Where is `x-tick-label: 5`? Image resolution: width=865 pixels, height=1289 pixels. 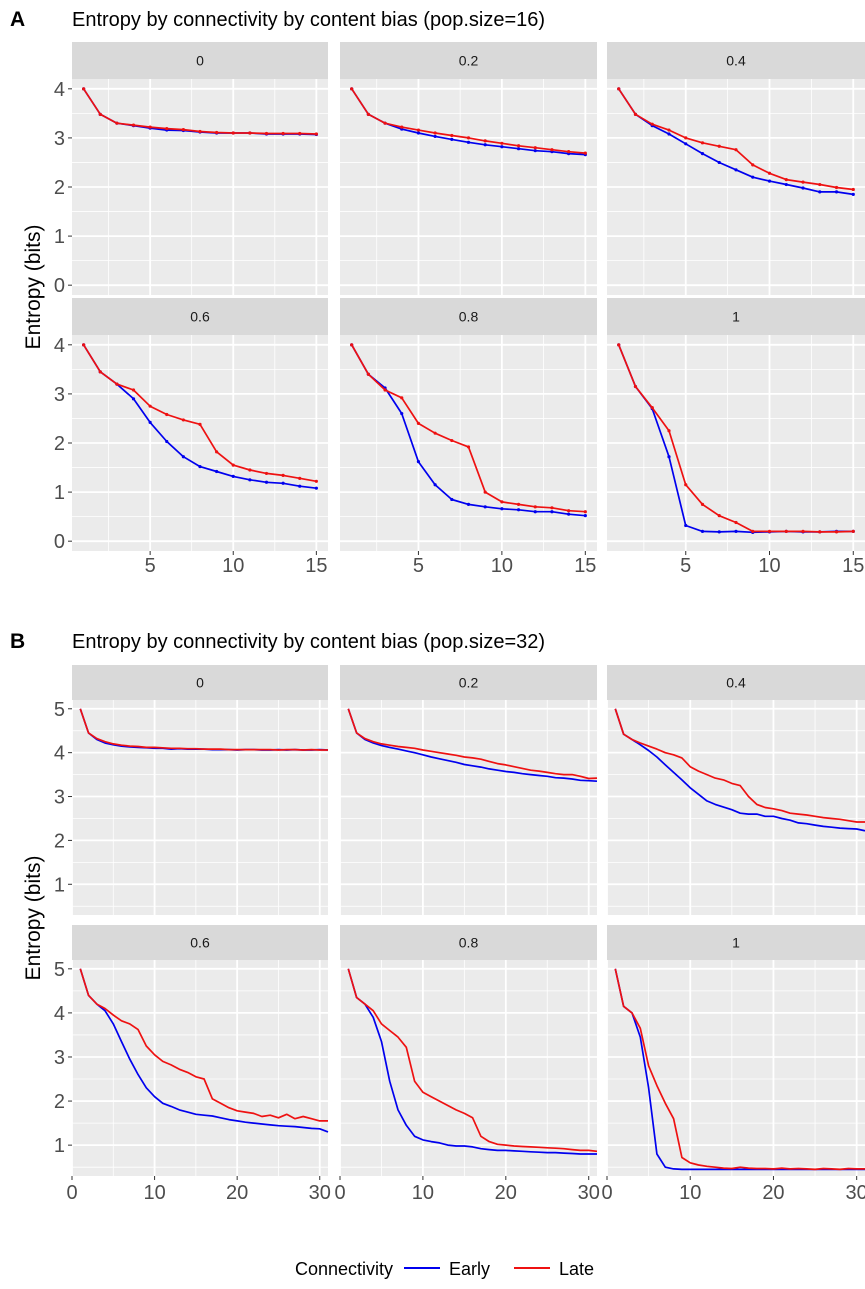
x-tick-label: 5 is located at coordinates (685, 566).